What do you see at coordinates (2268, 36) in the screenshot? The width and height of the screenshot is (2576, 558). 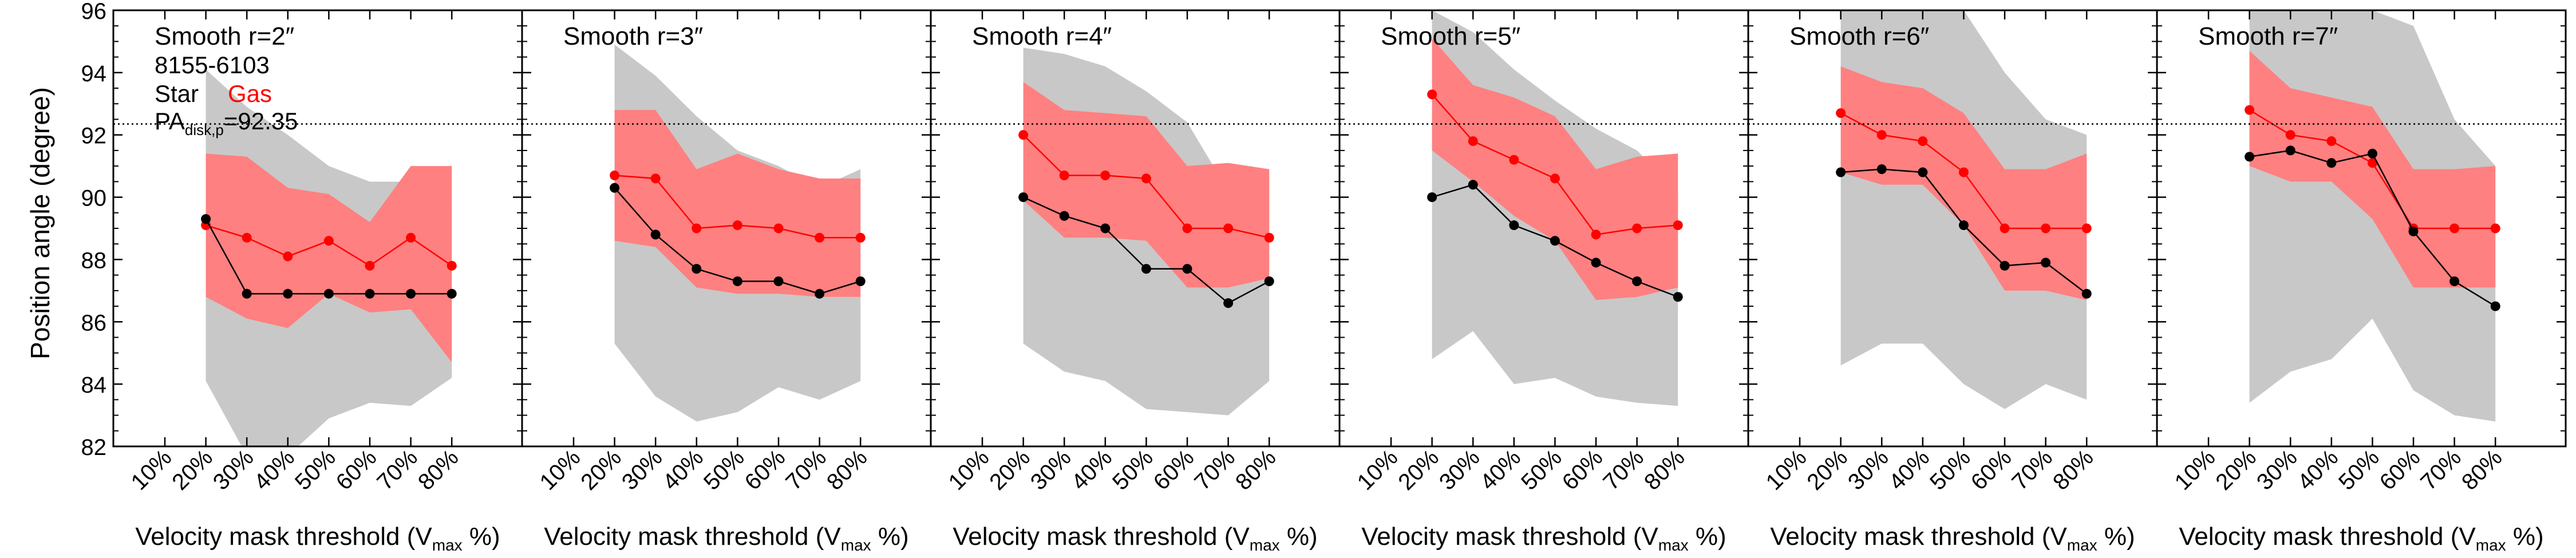 I see `panel-title: Smooth r=7″` at bounding box center [2268, 36].